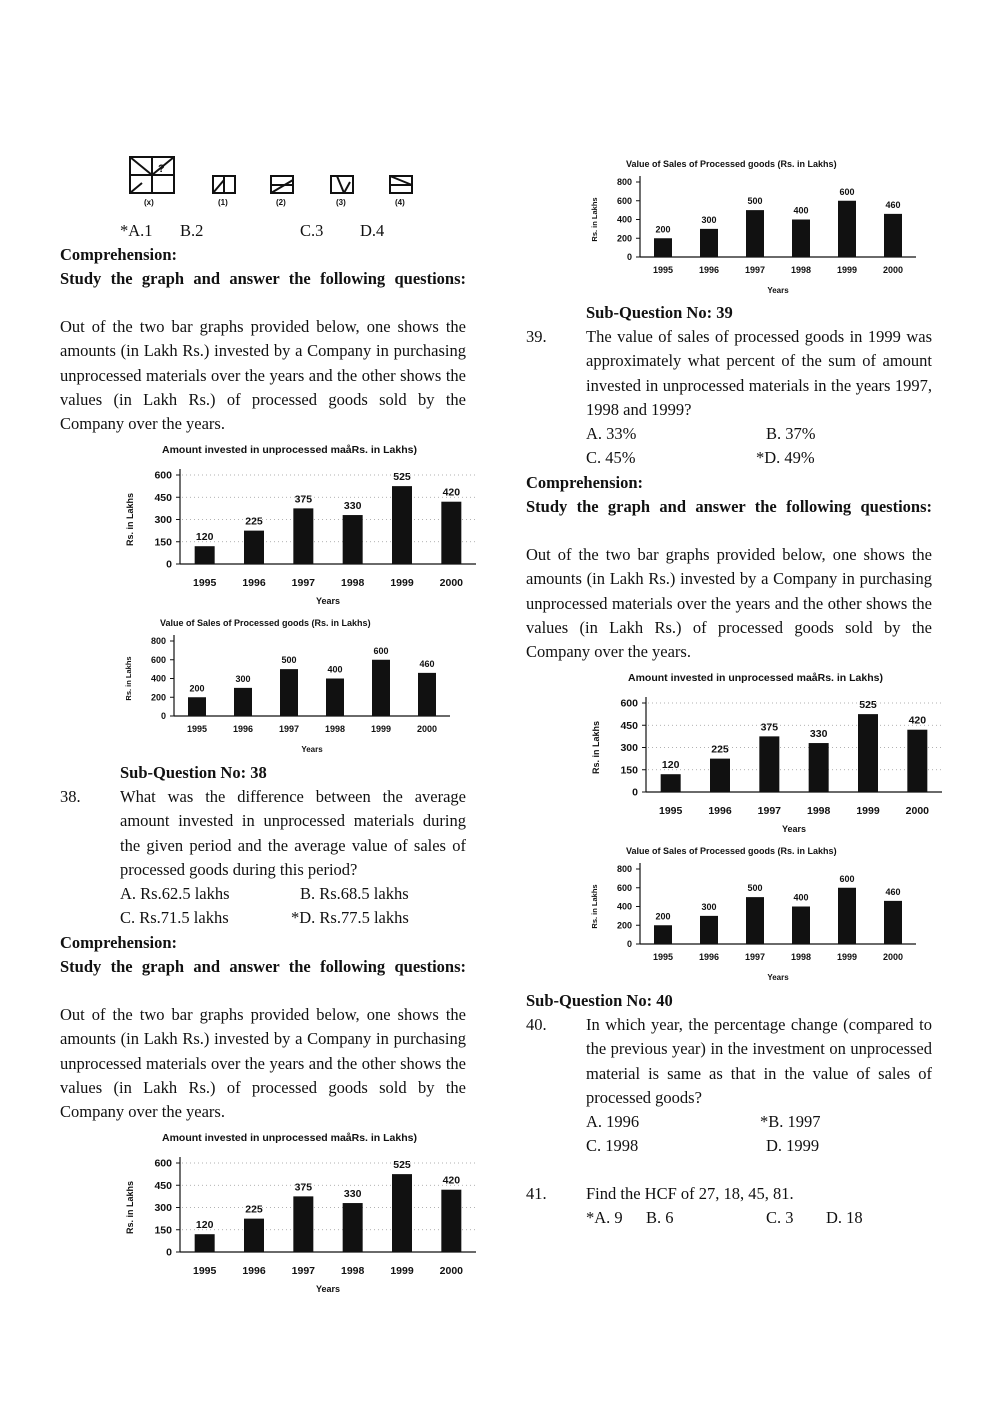  Describe the element at coordinates (629, 748) in the screenshot. I see `y-tick-label: 300` at that location.